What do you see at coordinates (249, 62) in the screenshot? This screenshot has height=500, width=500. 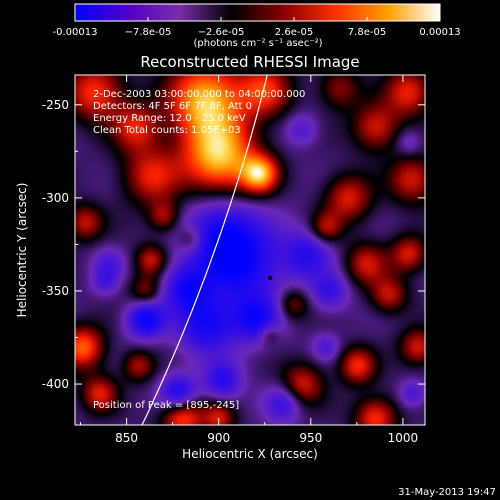 I see `chart-title: Reconstructed RHESSI Image` at bounding box center [249, 62].